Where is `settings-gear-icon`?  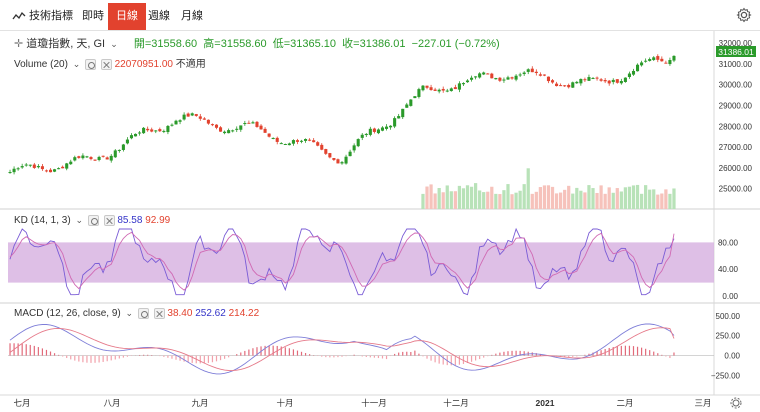
settings-gear-icon is located at coordinates (744, 15).